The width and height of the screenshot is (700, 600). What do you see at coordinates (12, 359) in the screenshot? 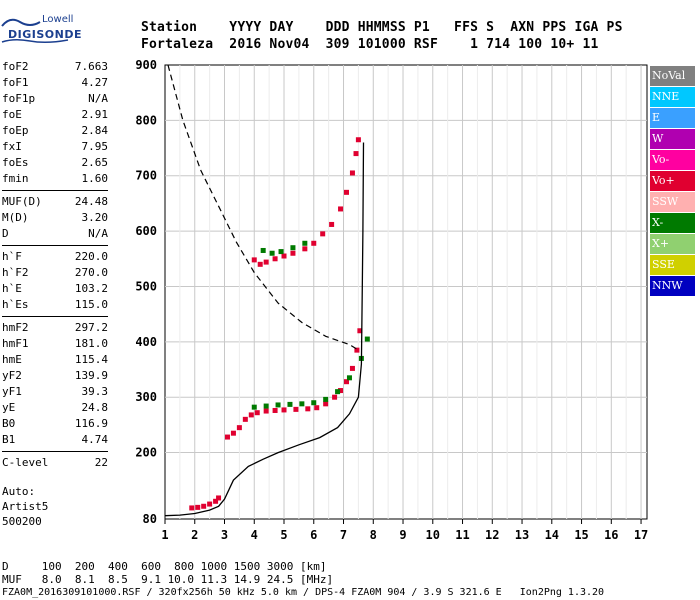
I see `param-name: hmE` at bounding box center [12, 359].